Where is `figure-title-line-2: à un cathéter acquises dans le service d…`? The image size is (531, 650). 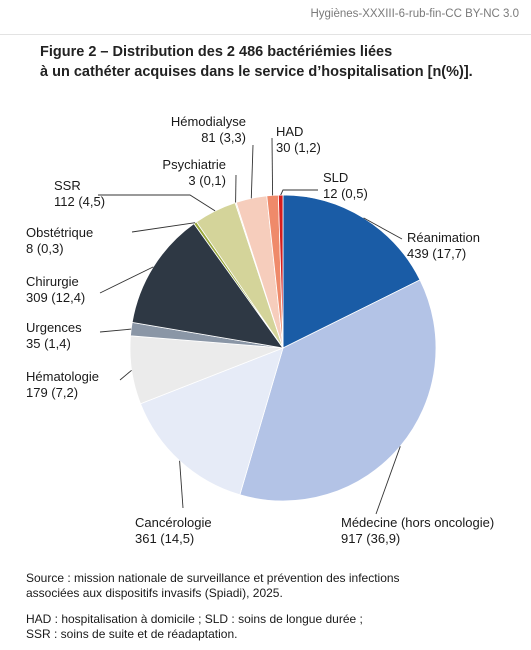 figure-title-line-2: à un cathéter acquises dans le service d… is located at coordinates (256, 72).